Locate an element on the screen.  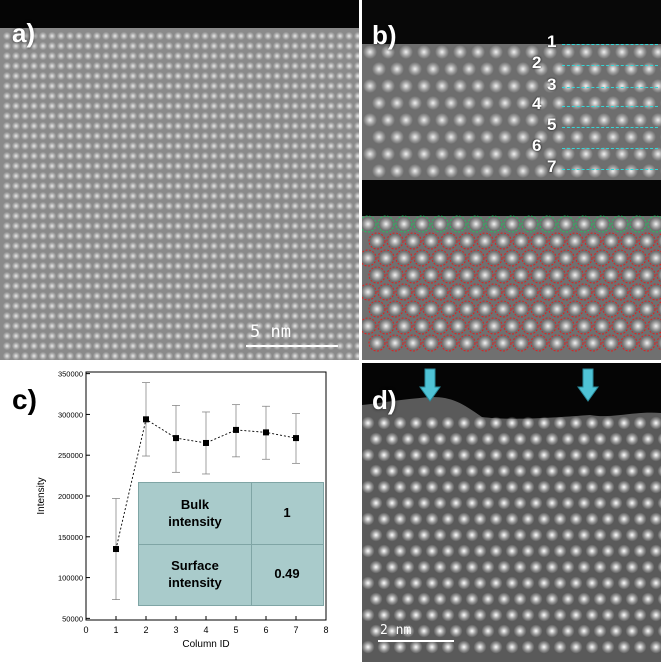
scalebar-a is located at coordinates (292, 346).